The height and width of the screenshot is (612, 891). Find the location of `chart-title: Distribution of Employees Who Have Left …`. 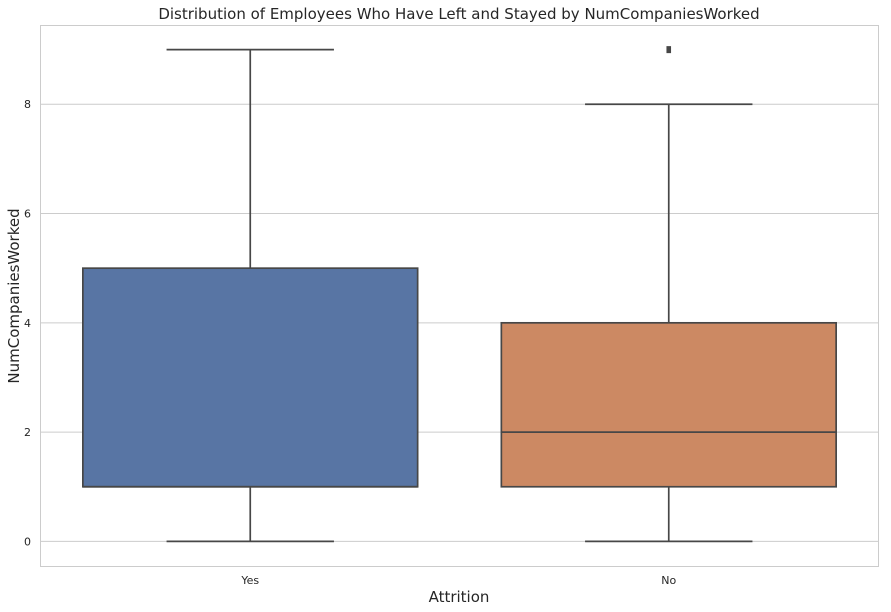

chart-title: Distribution of Employees Who Have Left … is located at coordinates (458, 14).